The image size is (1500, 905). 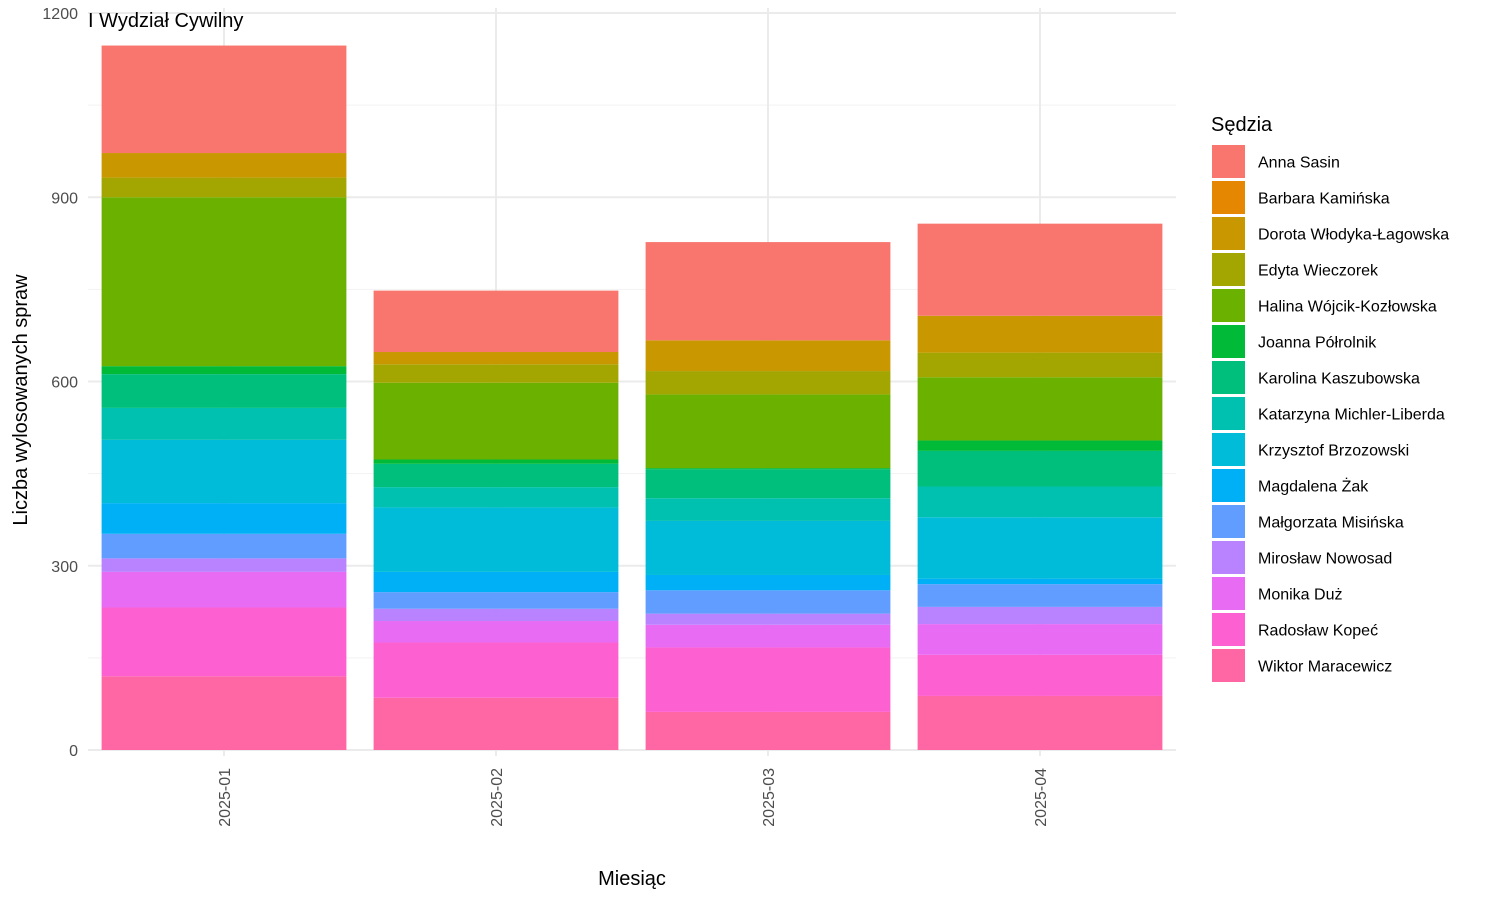 What do you see at coordinates (1317, 343) in the screenshot?
I see `legend-label: Joanna Półrolnik` at bounding box center [1317, 343].